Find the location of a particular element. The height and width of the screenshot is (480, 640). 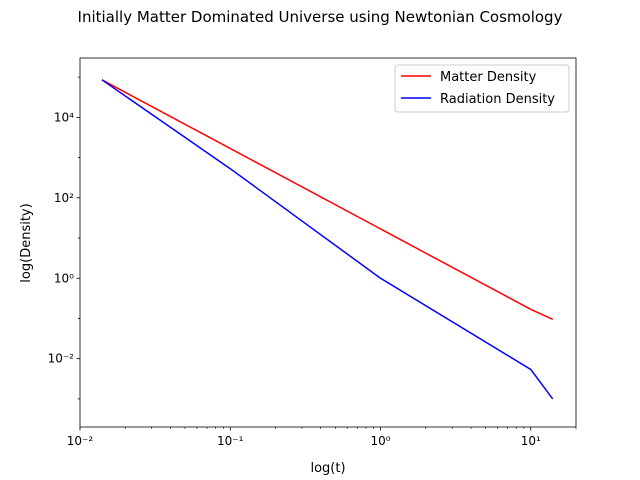

x-axis-label: log(t) is located at coordinates (327, 468).